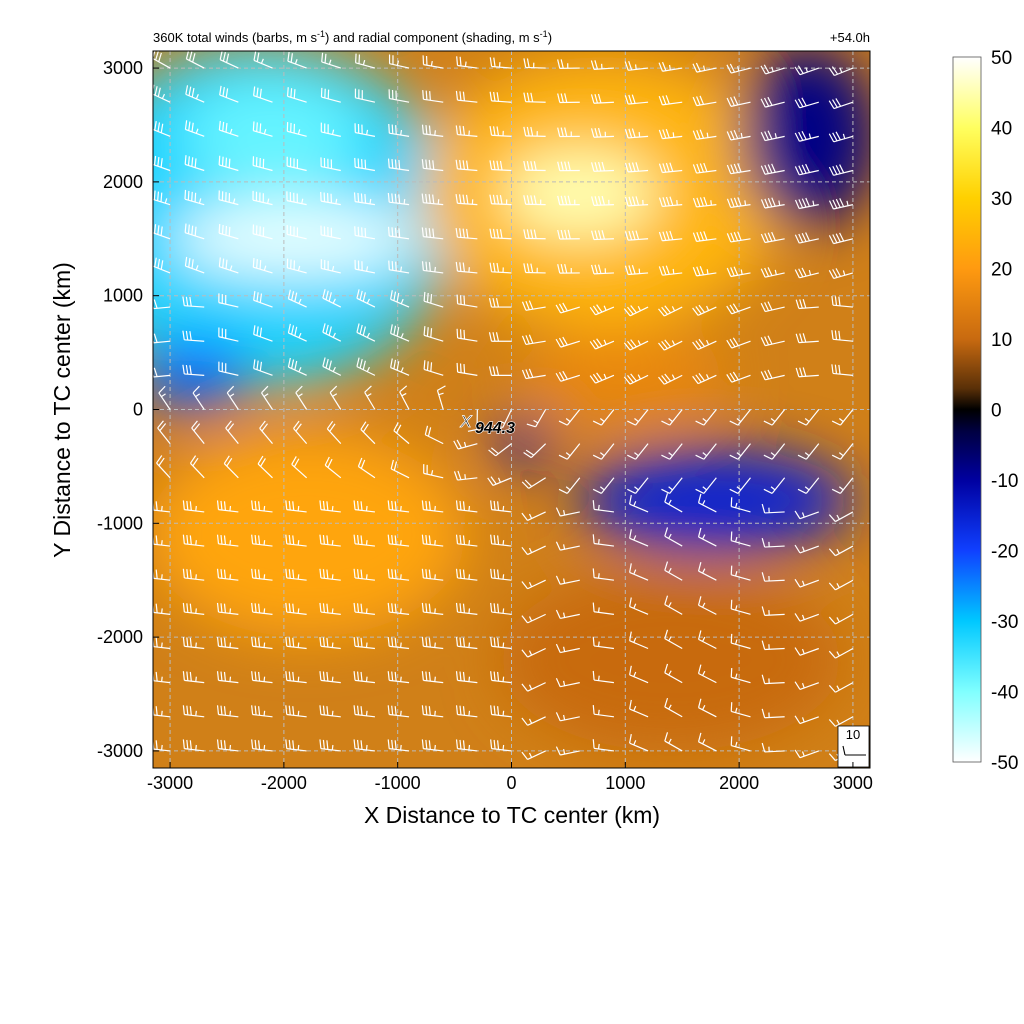 This screenshot has width=1024, height=1024. What do you see at coordinates (123, 68) in the screenshot?
I see `y-tick-label: 3000` at bounding box center [123, 68].